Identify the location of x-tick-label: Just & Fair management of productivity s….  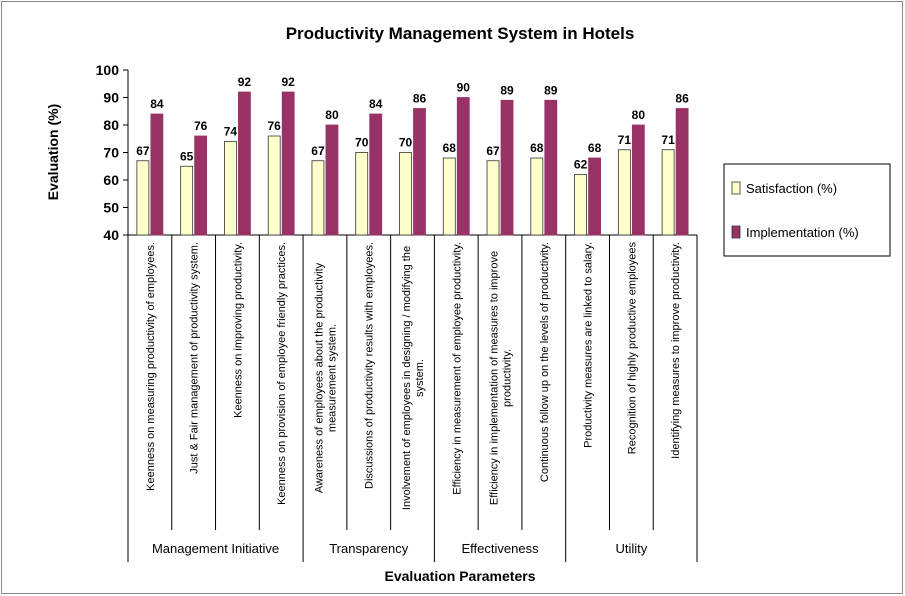
(195, 358).